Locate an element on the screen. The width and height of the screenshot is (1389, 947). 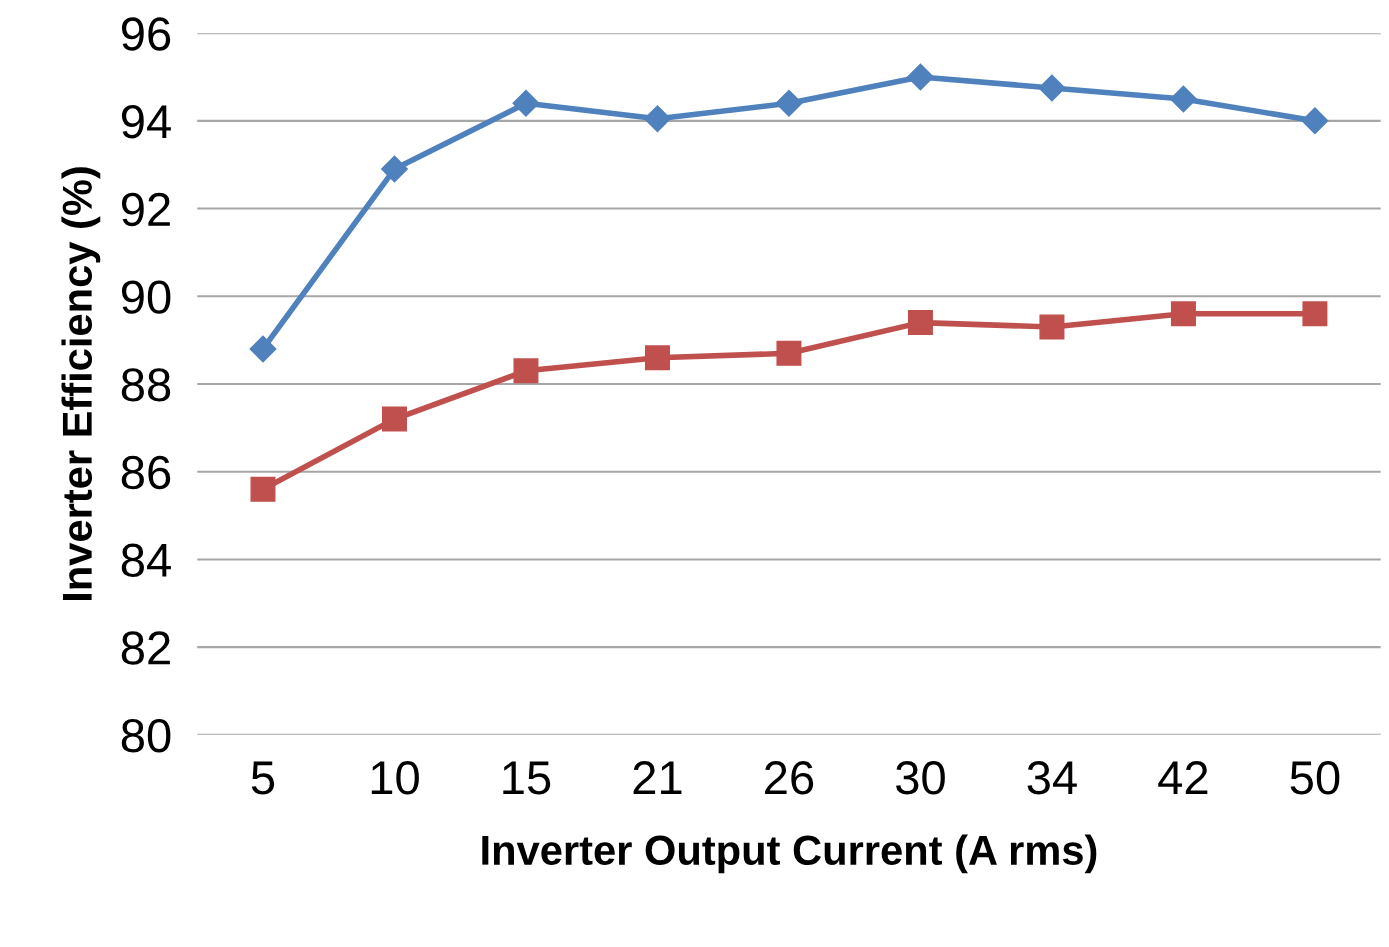
x-tick-label: 30 is located at coordinates (920, 778).